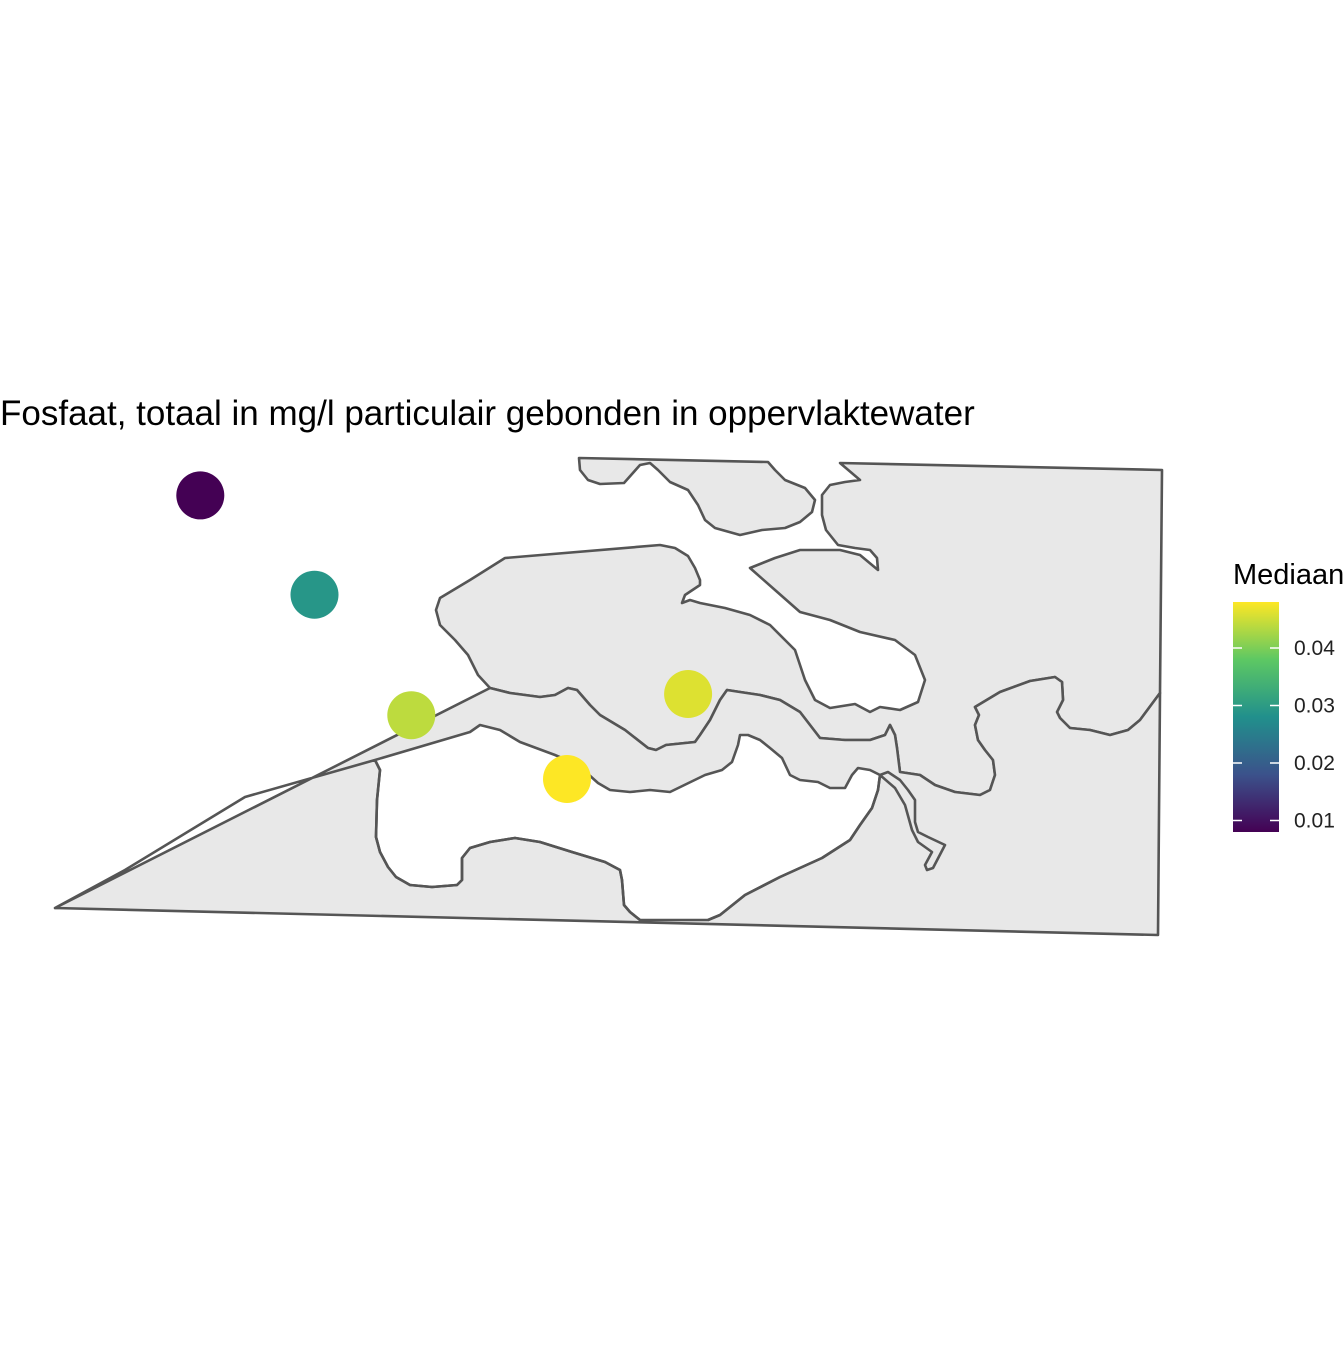  Describe the element at coordinates (1314, 763) in the screenshot. I see `legend-tick-label: 0.02` at that location.